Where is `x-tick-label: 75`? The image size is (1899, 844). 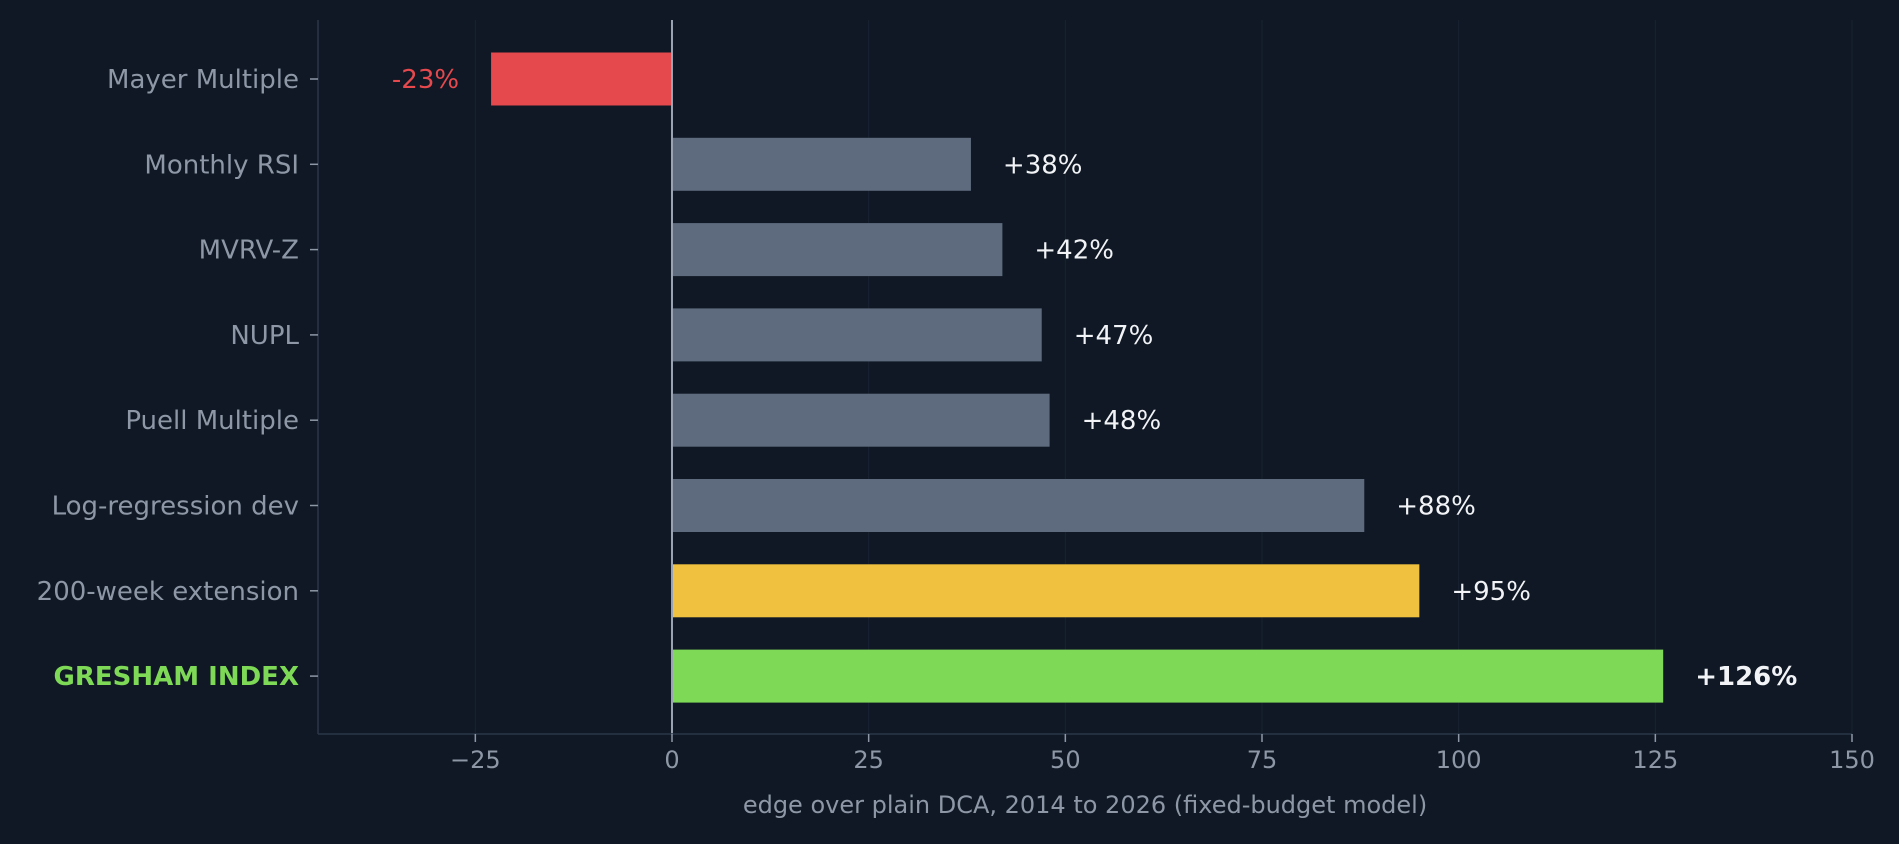 x-tick-label: 75 is located at coordinates (1262, 760).